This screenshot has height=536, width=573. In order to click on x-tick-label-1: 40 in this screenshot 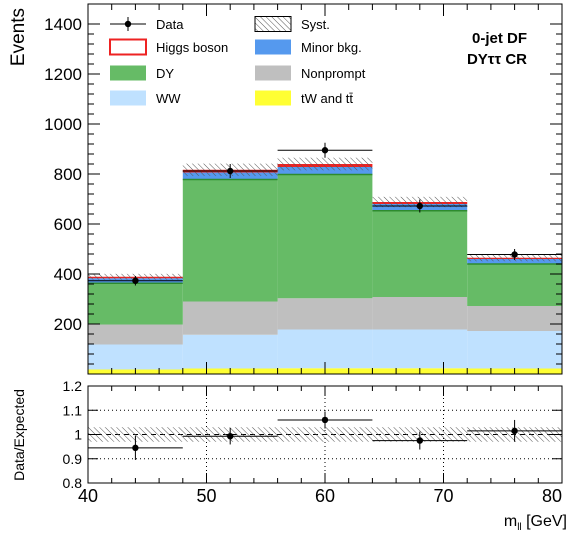, I will do `click(88, 496)`.